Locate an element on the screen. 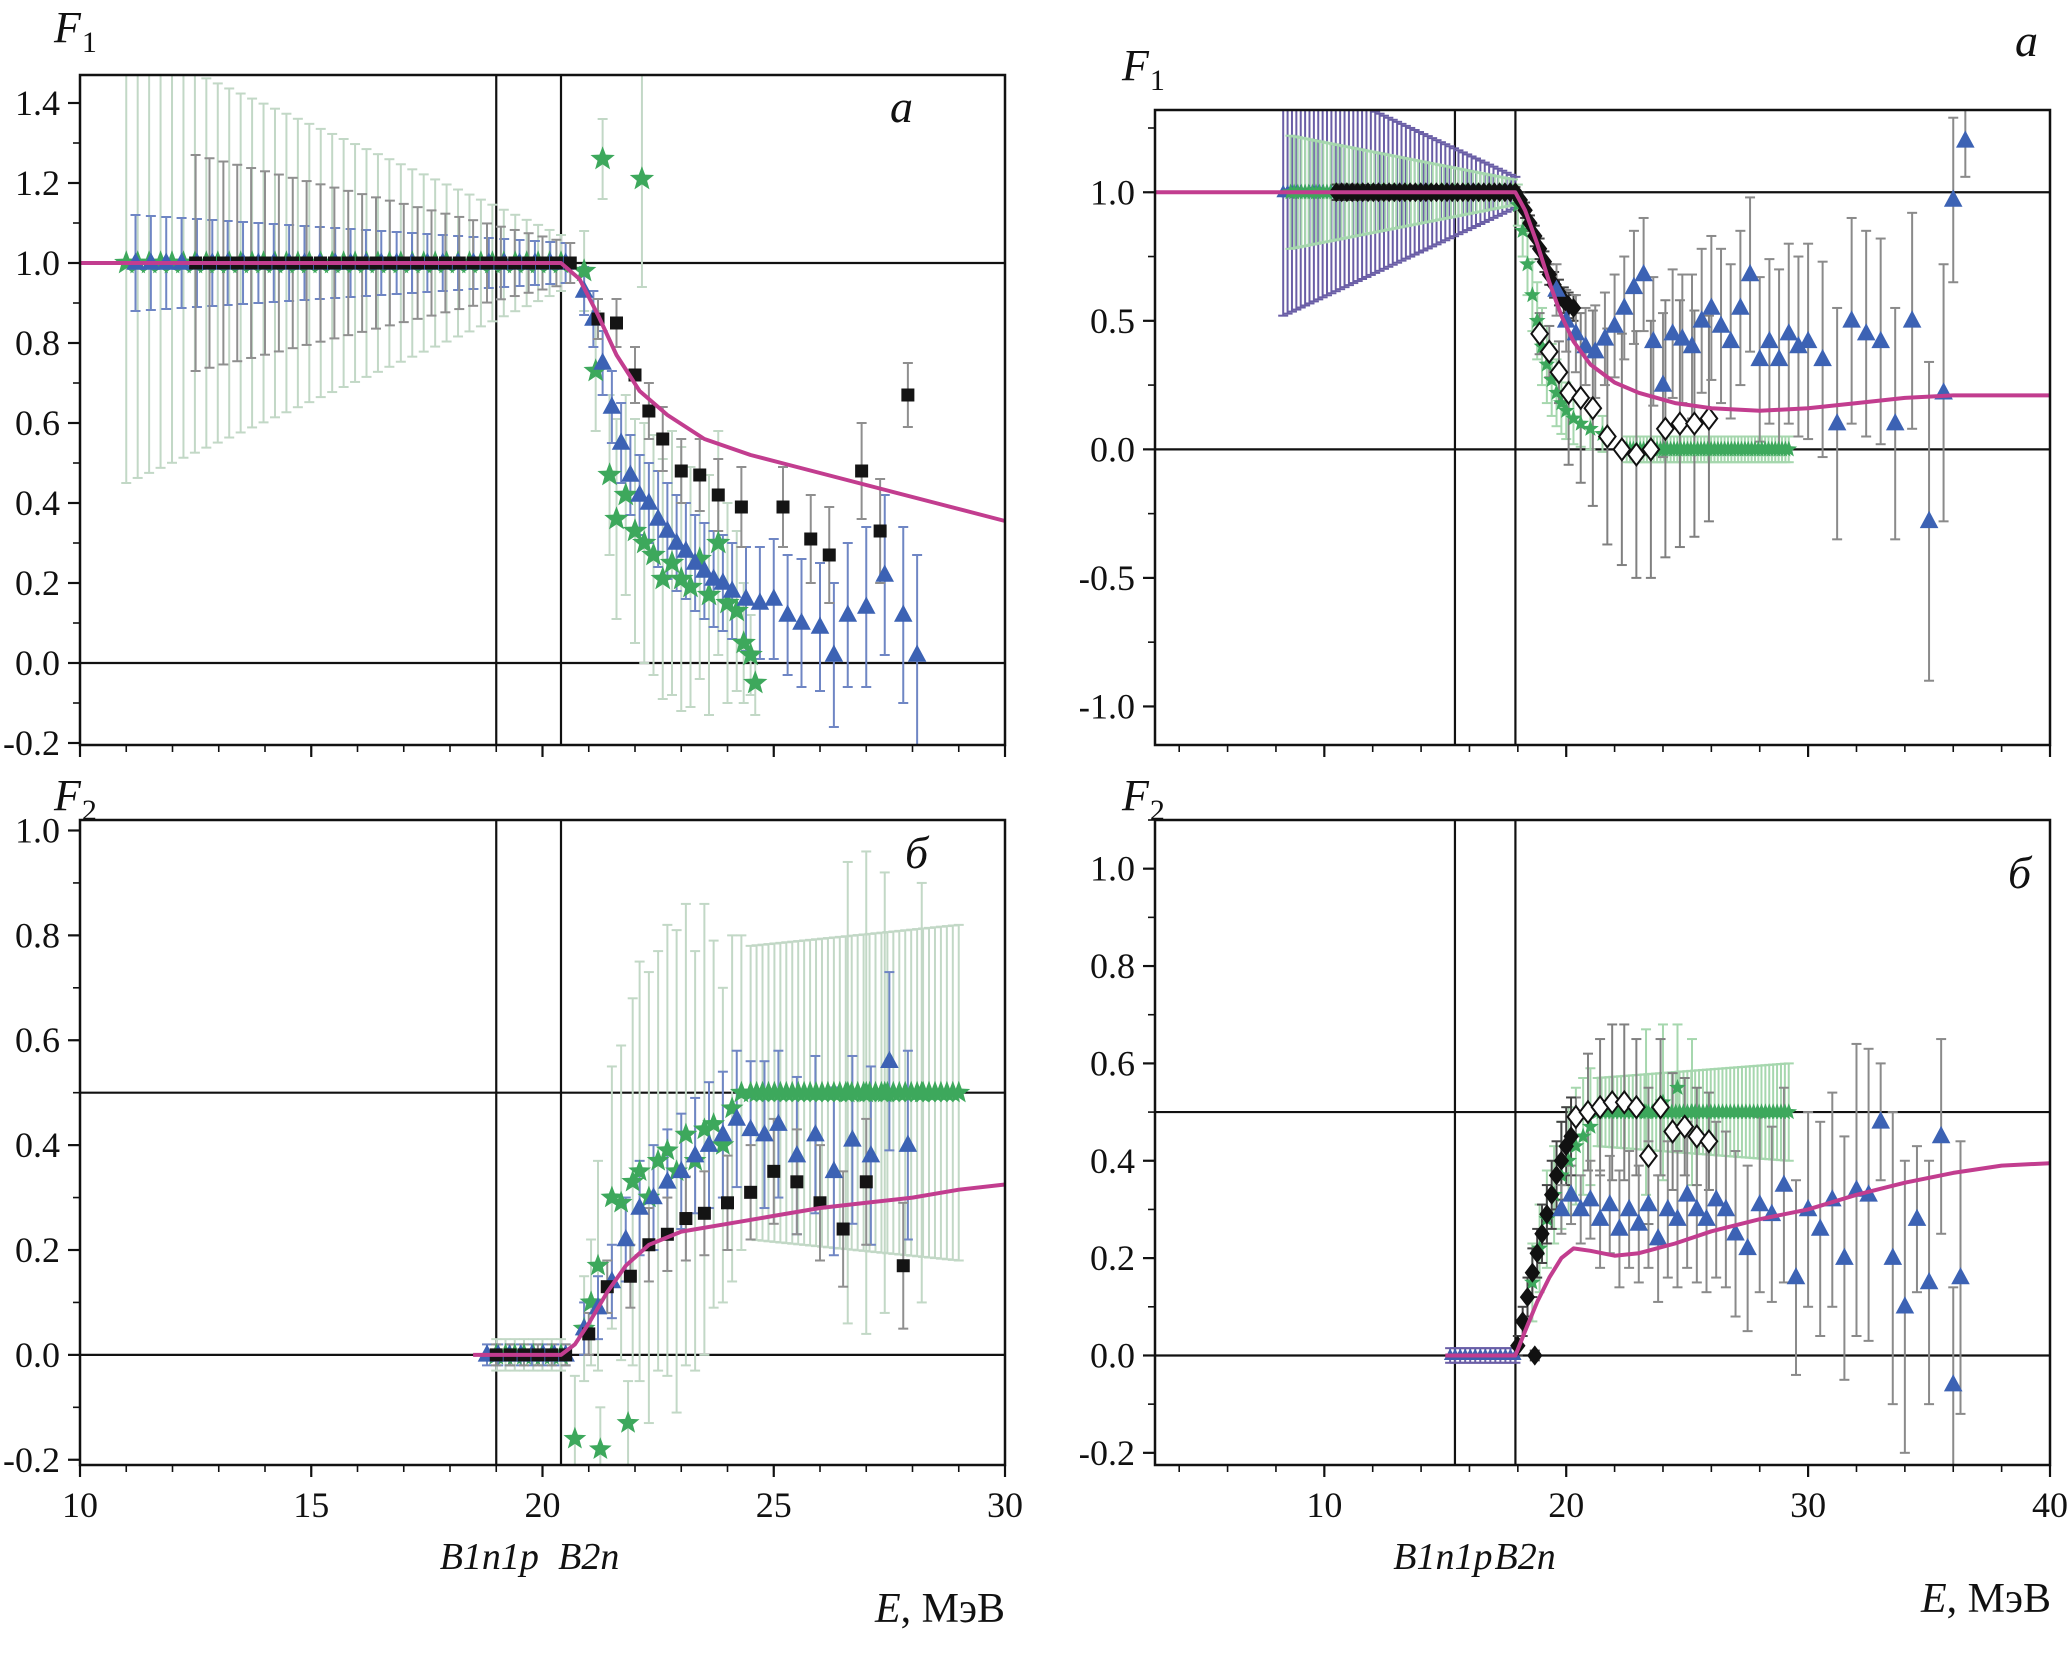  y-axis-title-f1-left: F1 is located at coordinates (76, 31).